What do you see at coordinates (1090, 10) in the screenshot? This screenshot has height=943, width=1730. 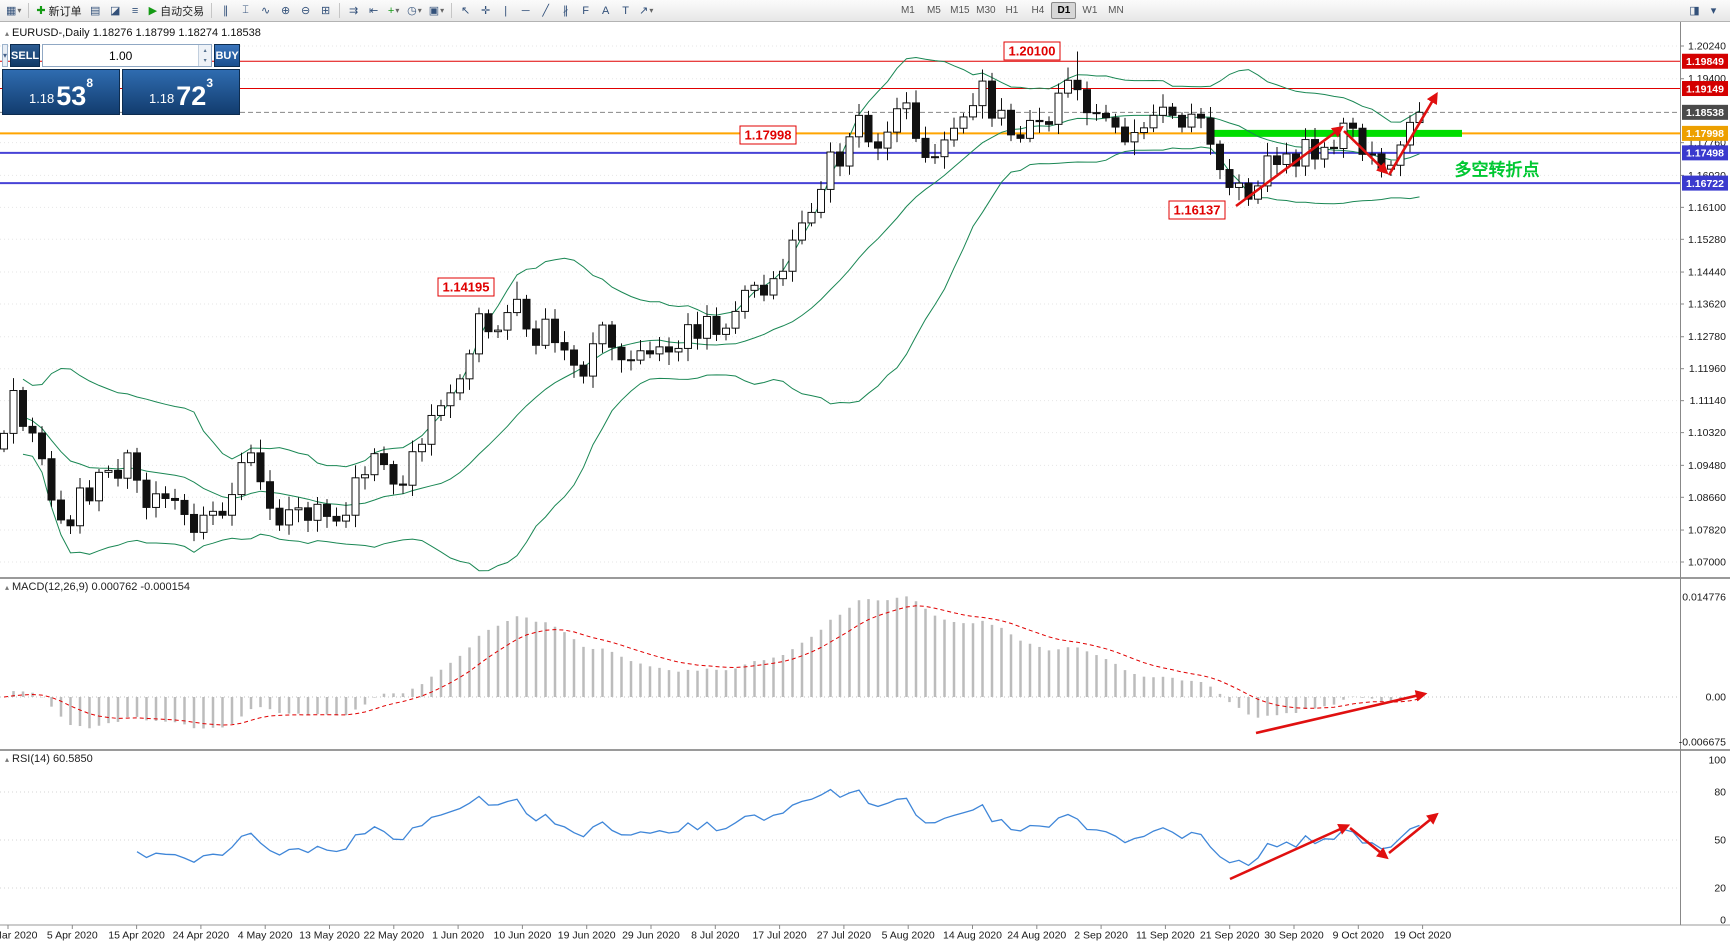 I see `timeframe-W1: W1` at bounding box center [1090, 10].